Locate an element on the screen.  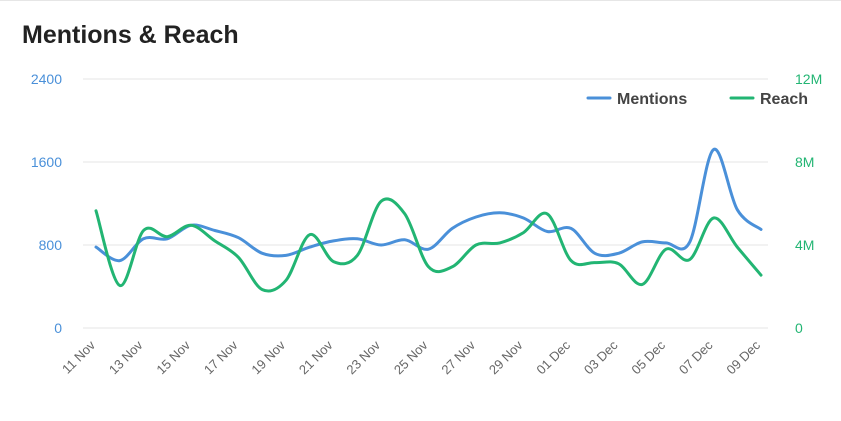
x-tick-label: 15 Nov is located at coordinates (173, 357).